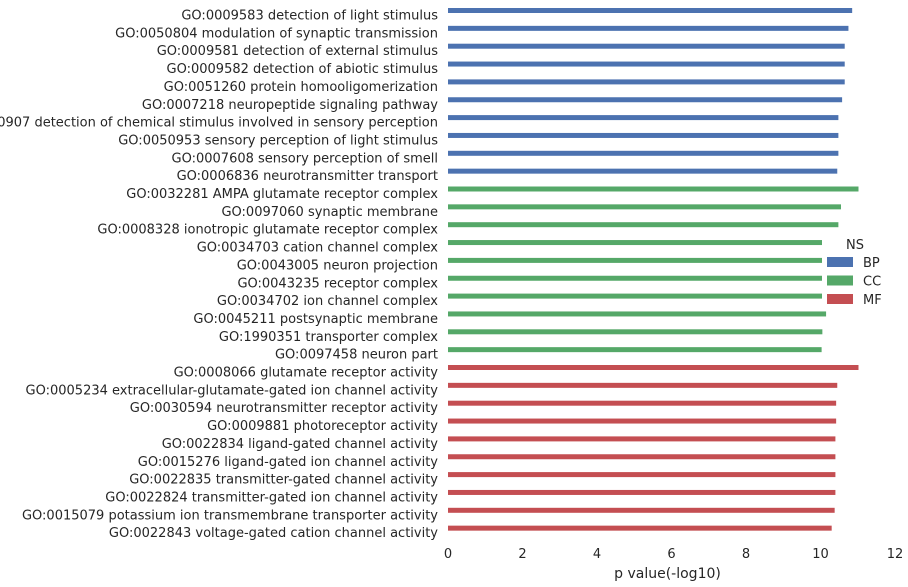  I want to click on legend: NS BP CC MF, so click(857, 270).